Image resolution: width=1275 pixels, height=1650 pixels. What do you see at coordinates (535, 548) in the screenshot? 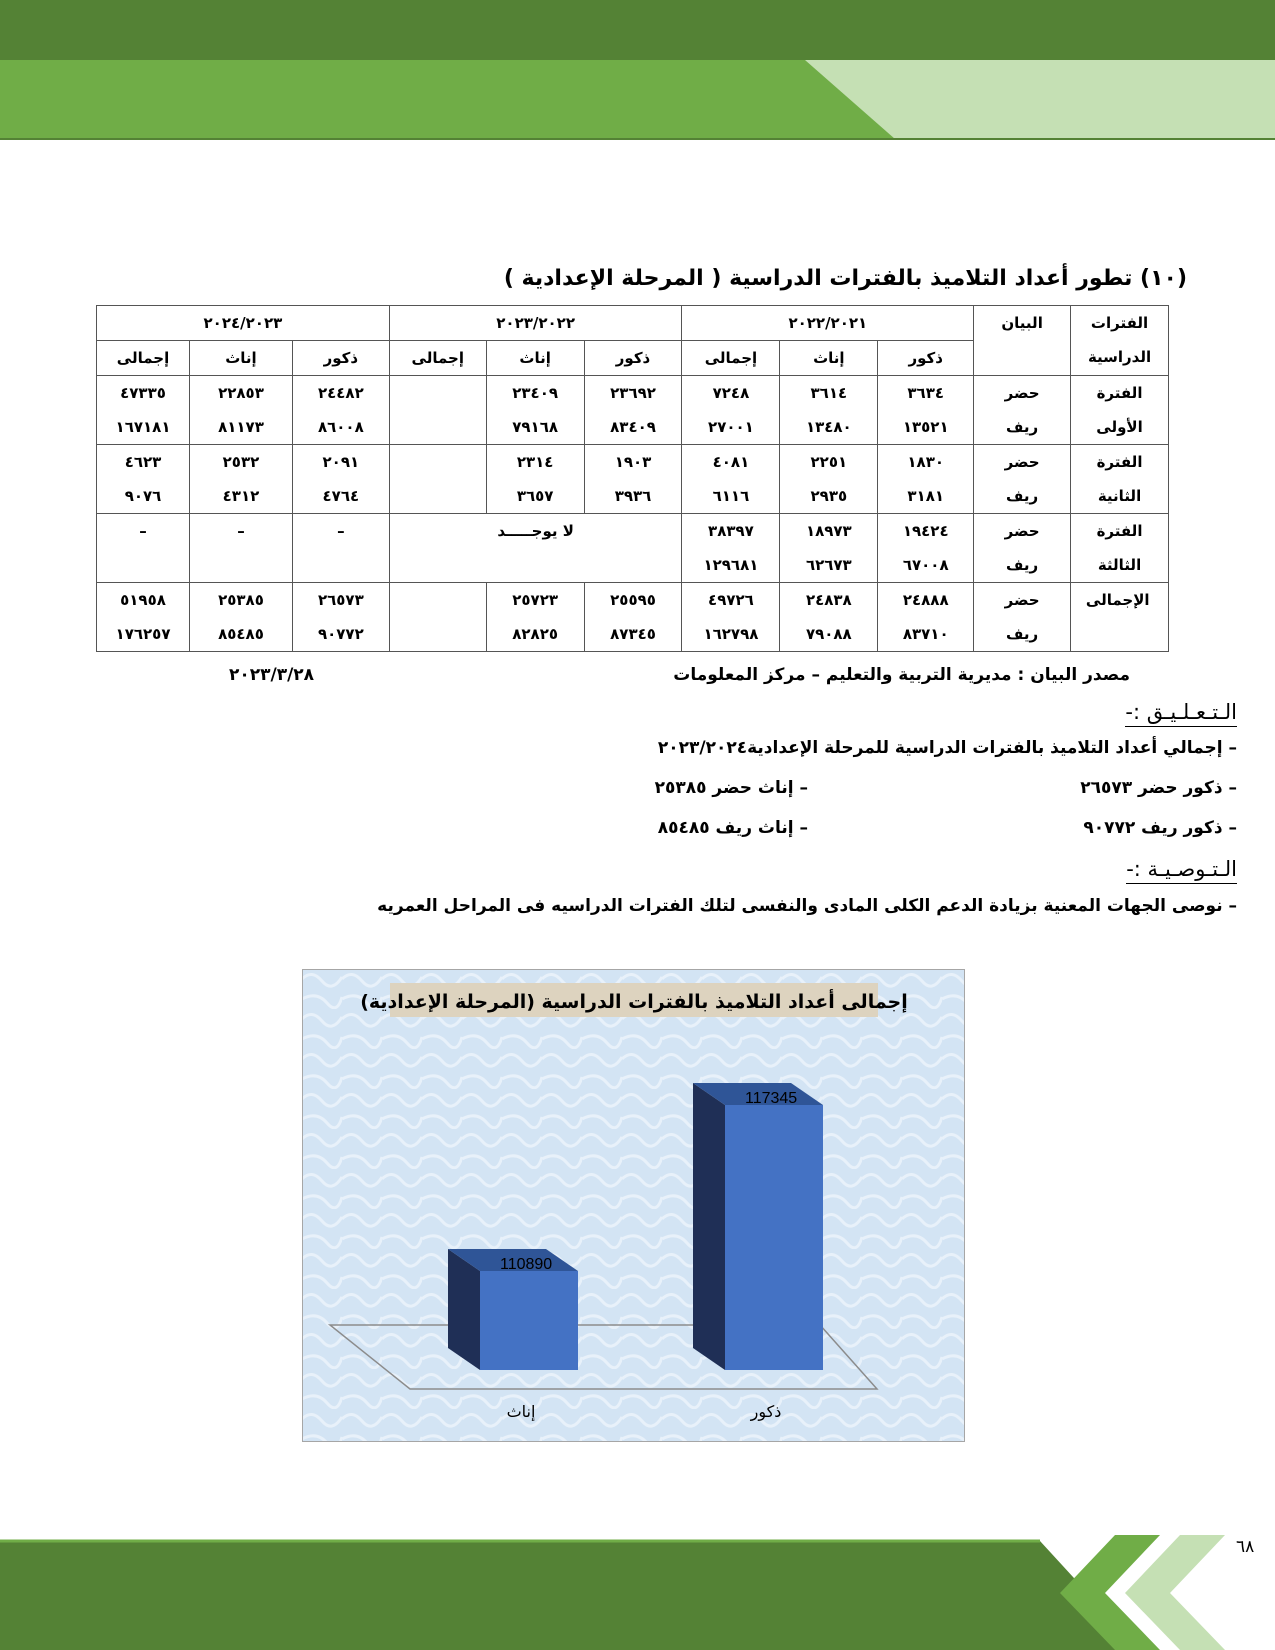
I see `no-data-note: لا يوجـــــد` at bounding box center [535, 548].